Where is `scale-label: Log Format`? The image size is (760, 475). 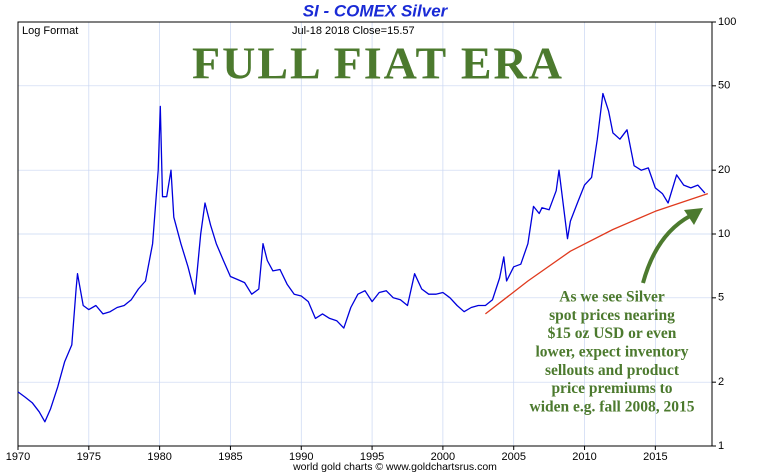
scale-label: Log Format is located at coordinates (50, 31).